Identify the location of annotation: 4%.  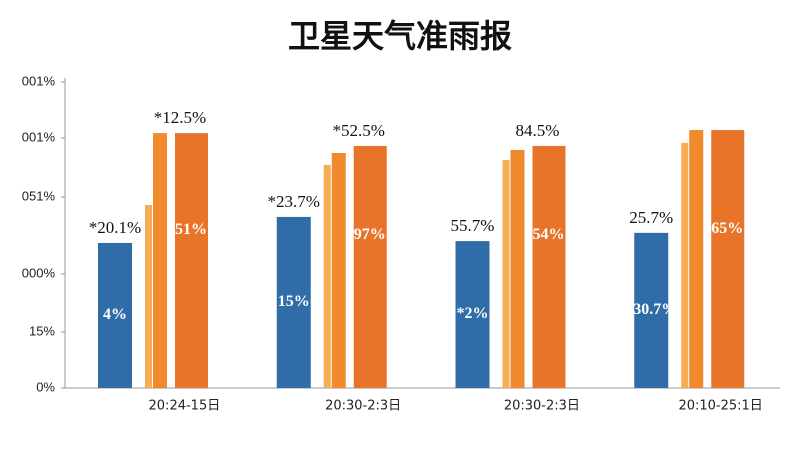
(115, 314).